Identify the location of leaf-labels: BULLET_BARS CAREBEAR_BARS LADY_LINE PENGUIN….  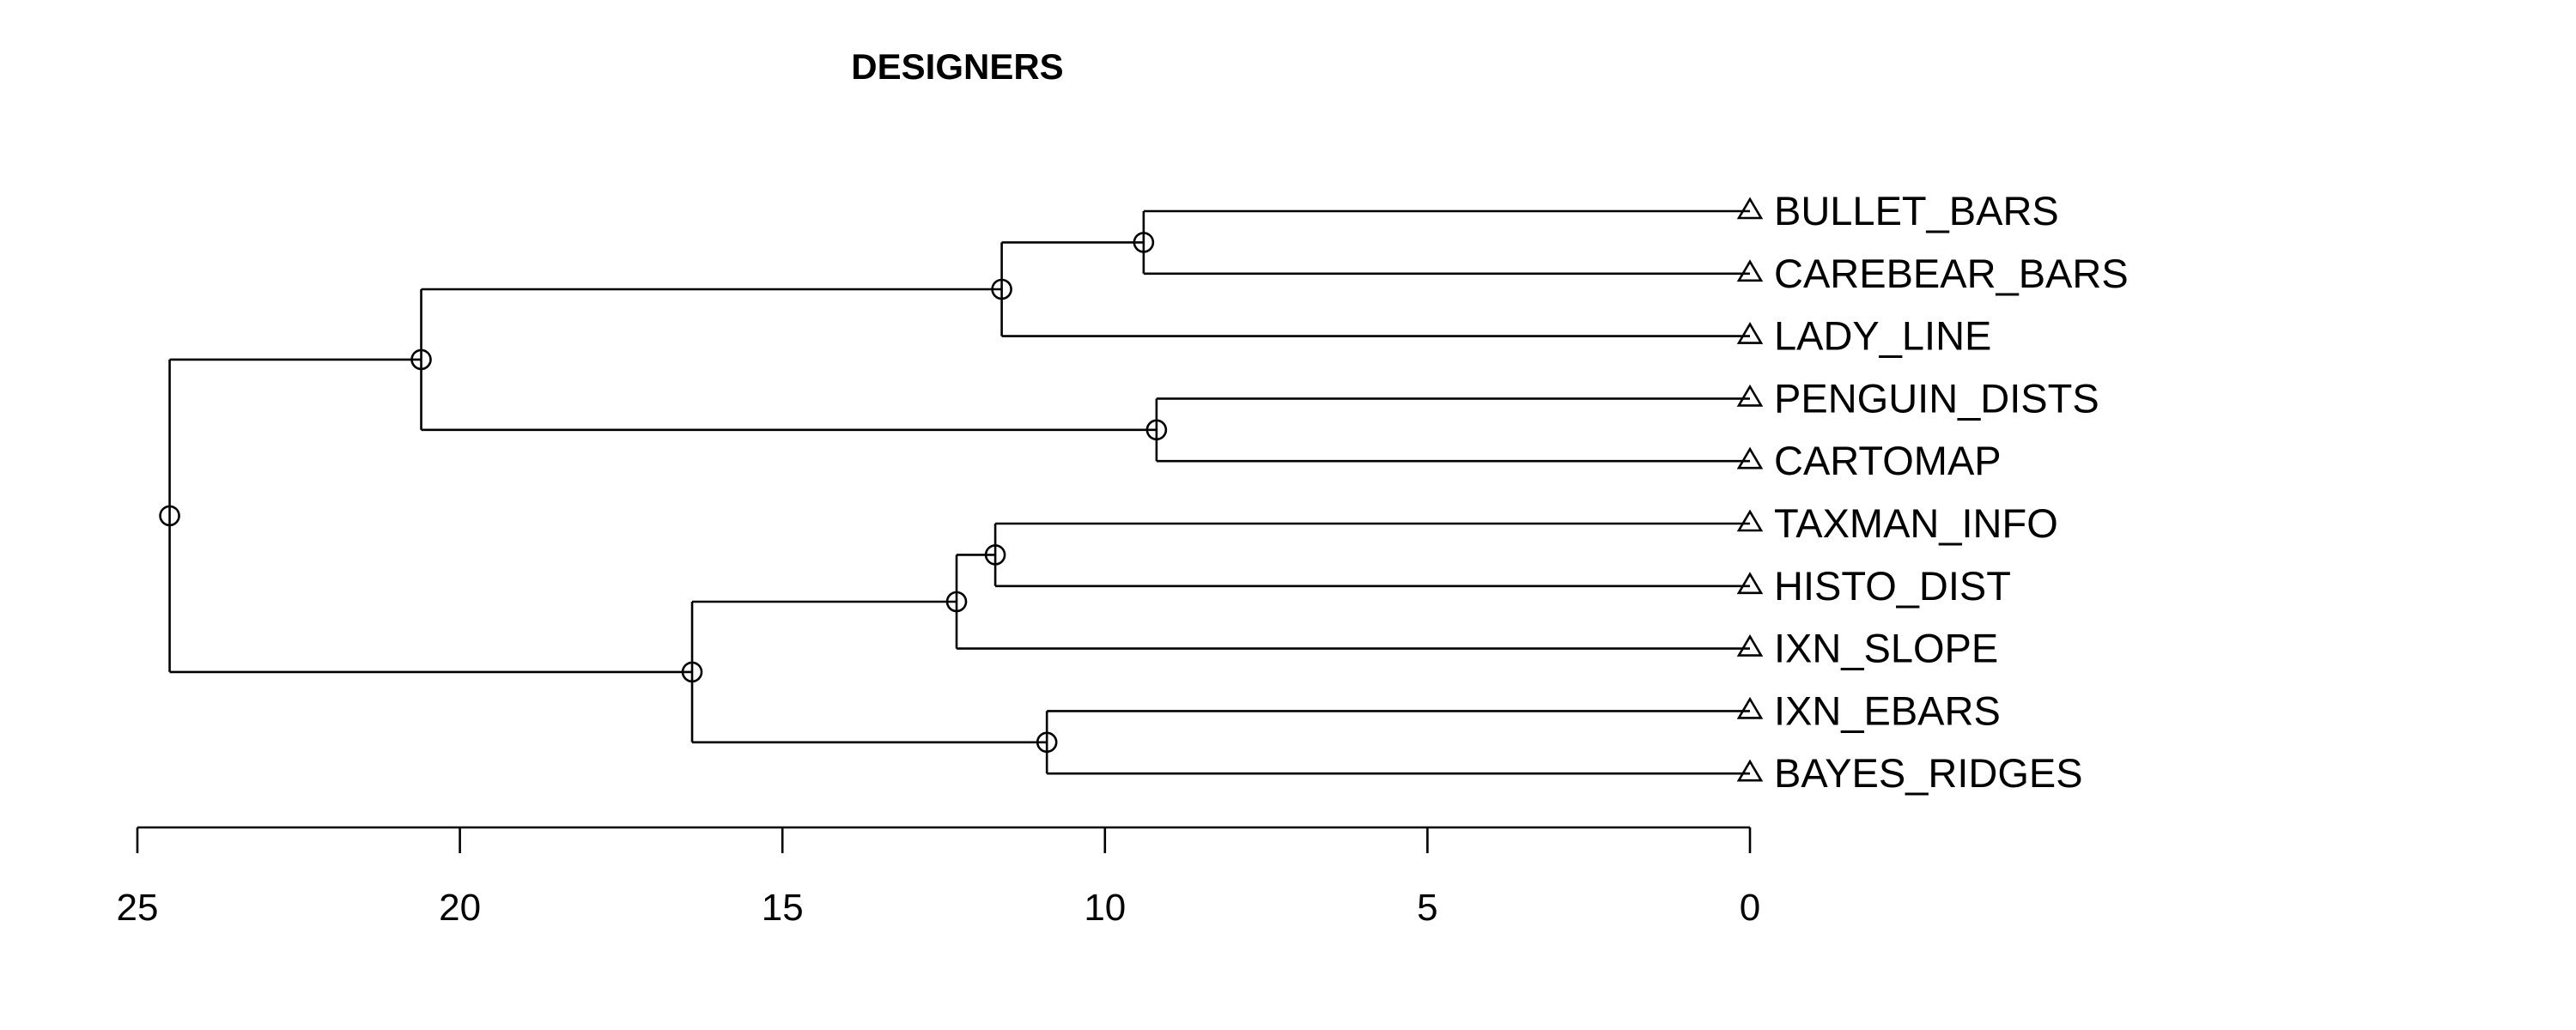
(1932, 492).